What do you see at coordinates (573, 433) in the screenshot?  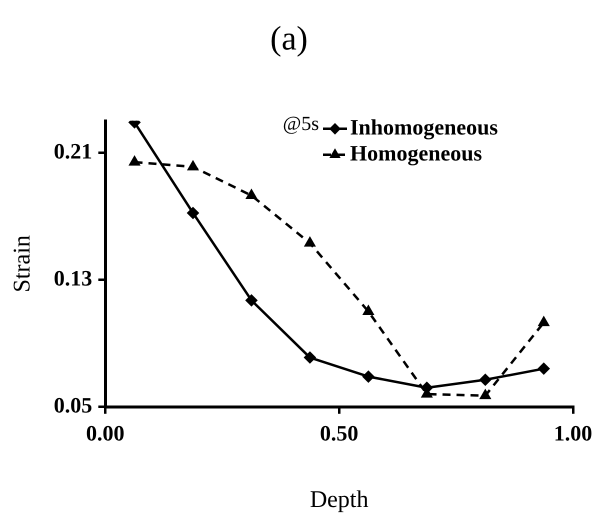 I see `x-tick-label: 1.00` at bounding box center [573, 433].